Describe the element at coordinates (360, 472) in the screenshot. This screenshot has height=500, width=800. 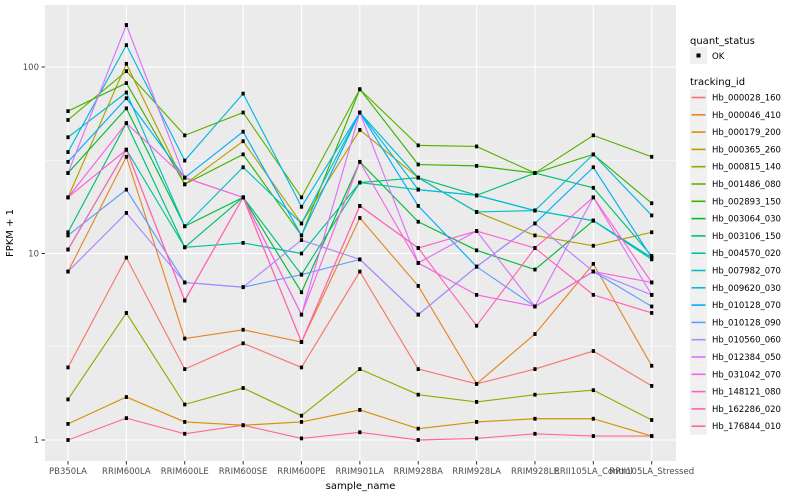
I see `x-tick-label: RRIM901LA` at that location.